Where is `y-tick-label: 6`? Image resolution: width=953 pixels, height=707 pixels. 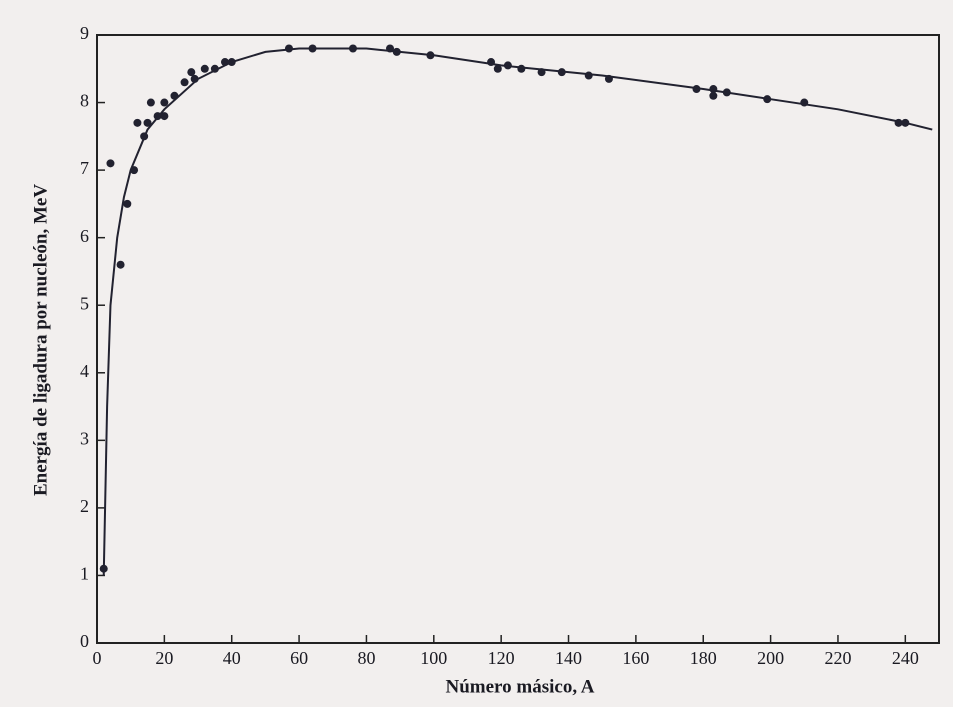
y-tick-label: 6 is located at coordinates (84, 236).